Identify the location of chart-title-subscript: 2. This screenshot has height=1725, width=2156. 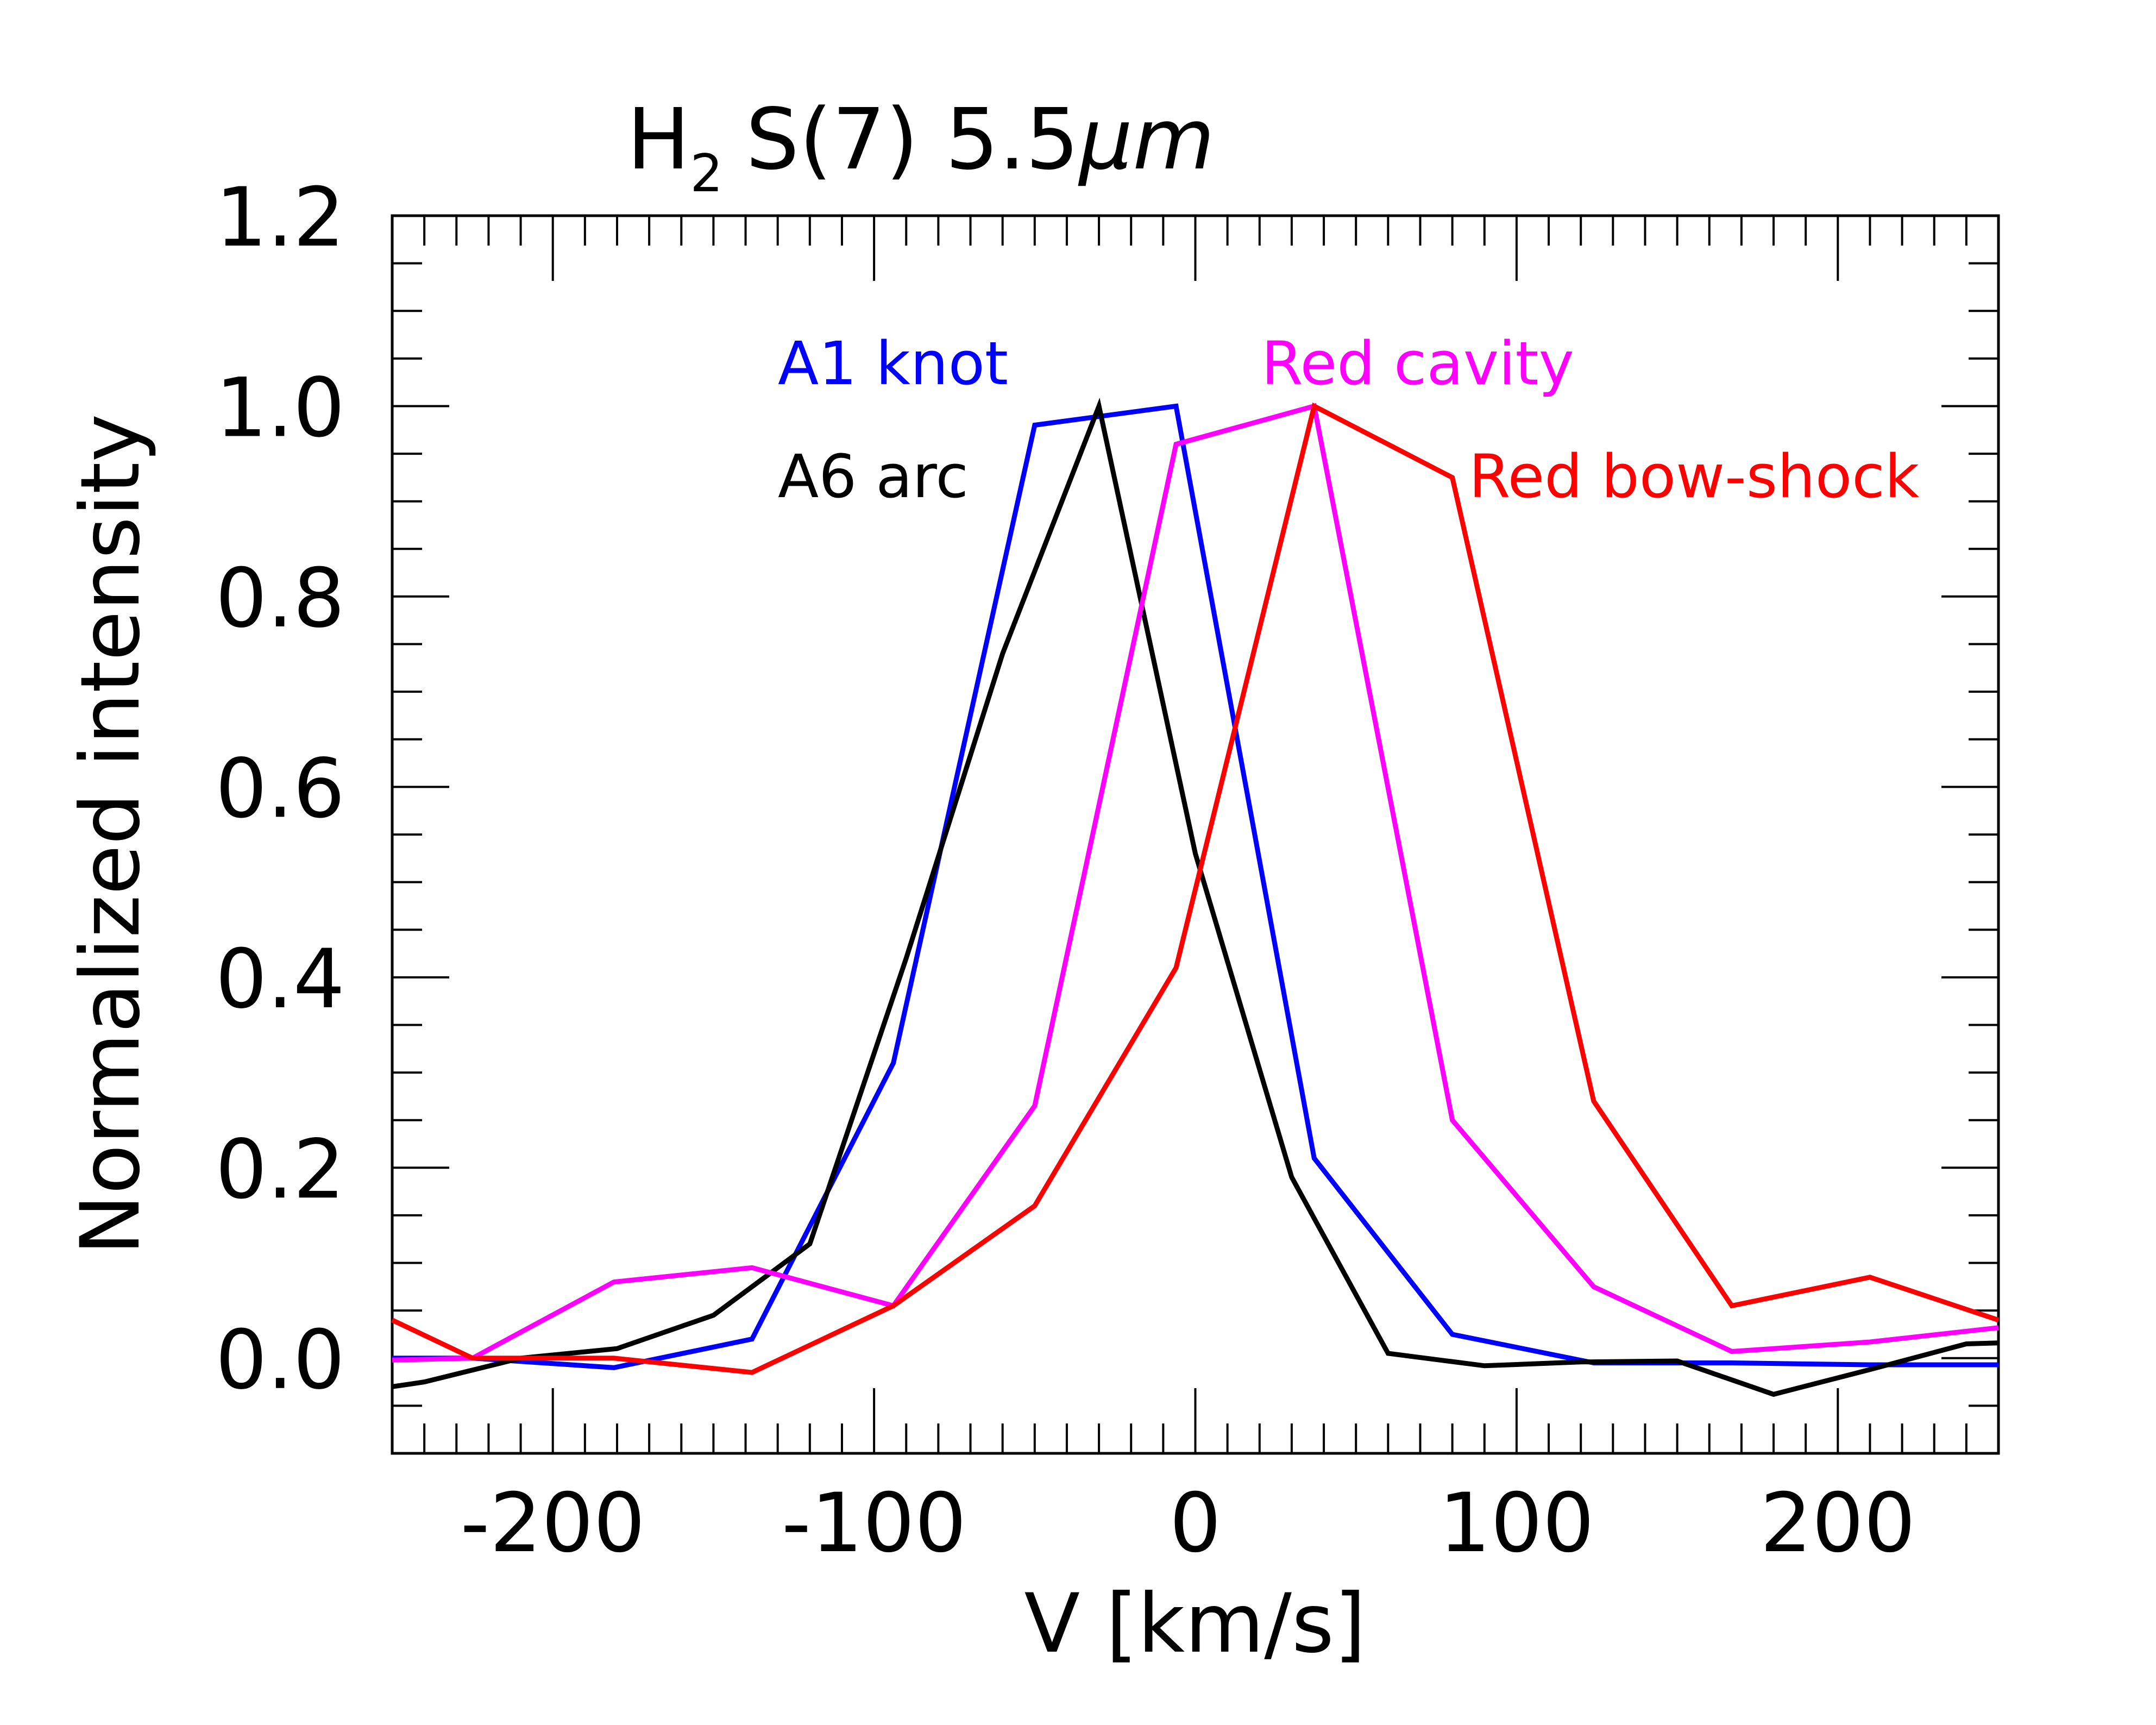
(706, 174).